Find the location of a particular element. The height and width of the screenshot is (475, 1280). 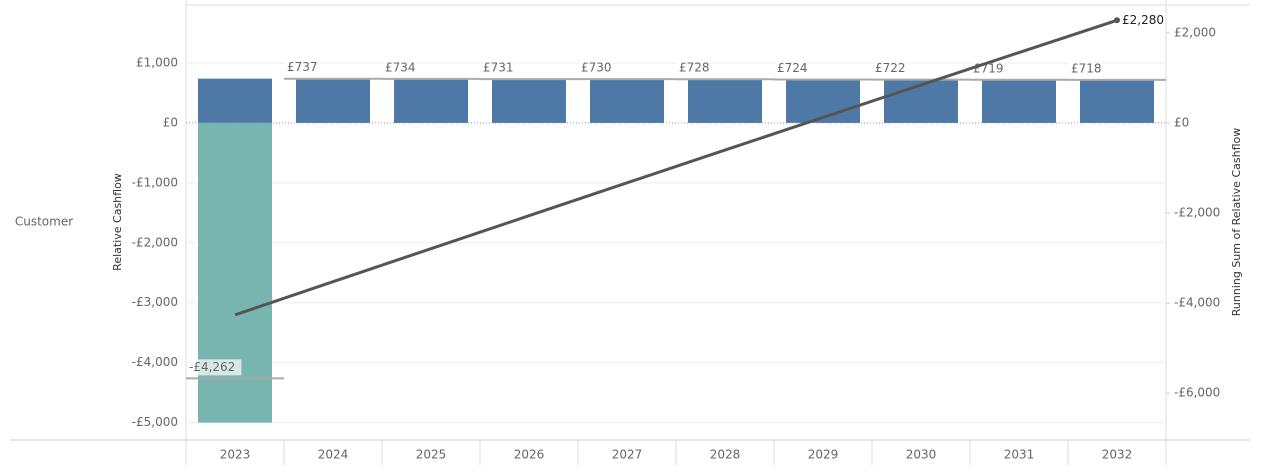

y2-tick-label: £2,000 is located at coordinates (1195, 32).